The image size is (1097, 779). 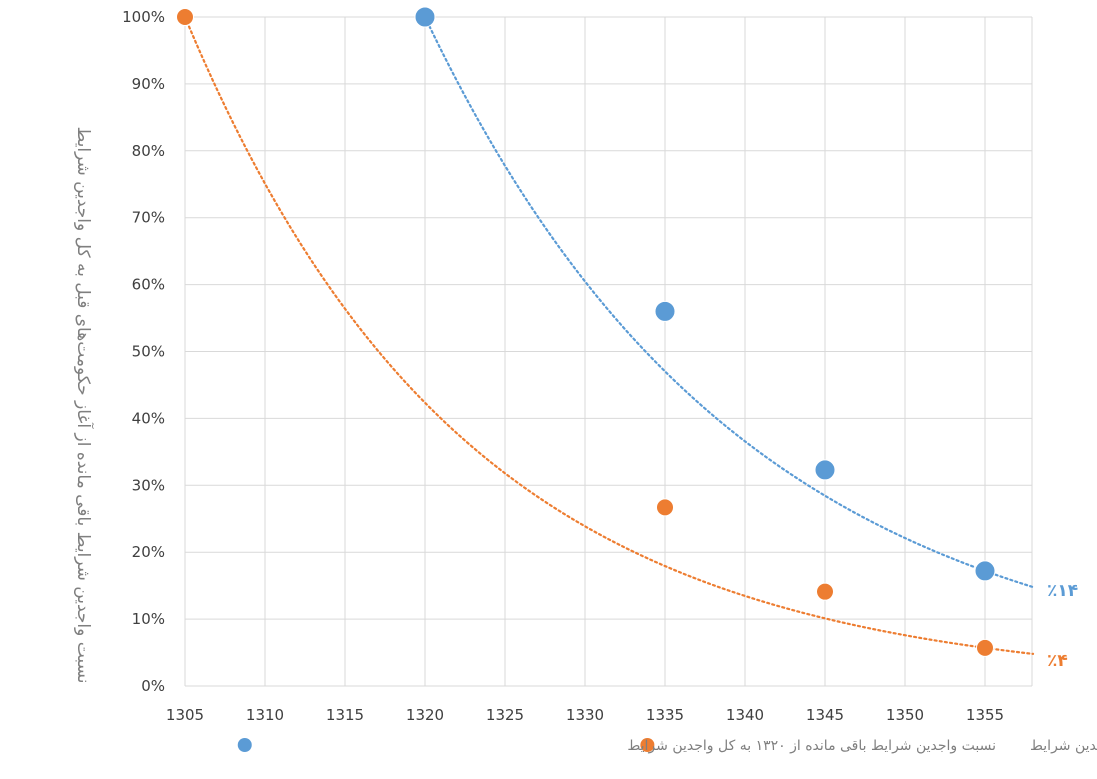 I want to click on trend-end-label: ٪۱۴, so click(x=1062, y=591).